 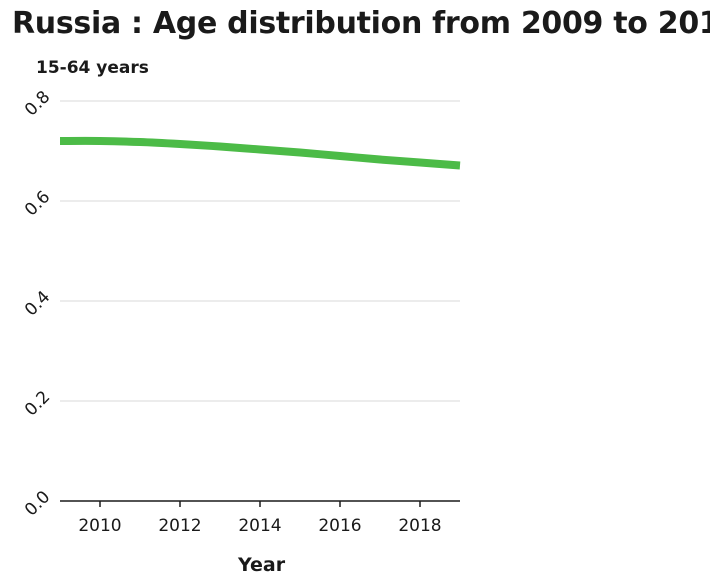 What do you see at coordinates (37, 203) in the screenshot?
I see `y-tick-label: 0.6` at bounding box center [37, 203].